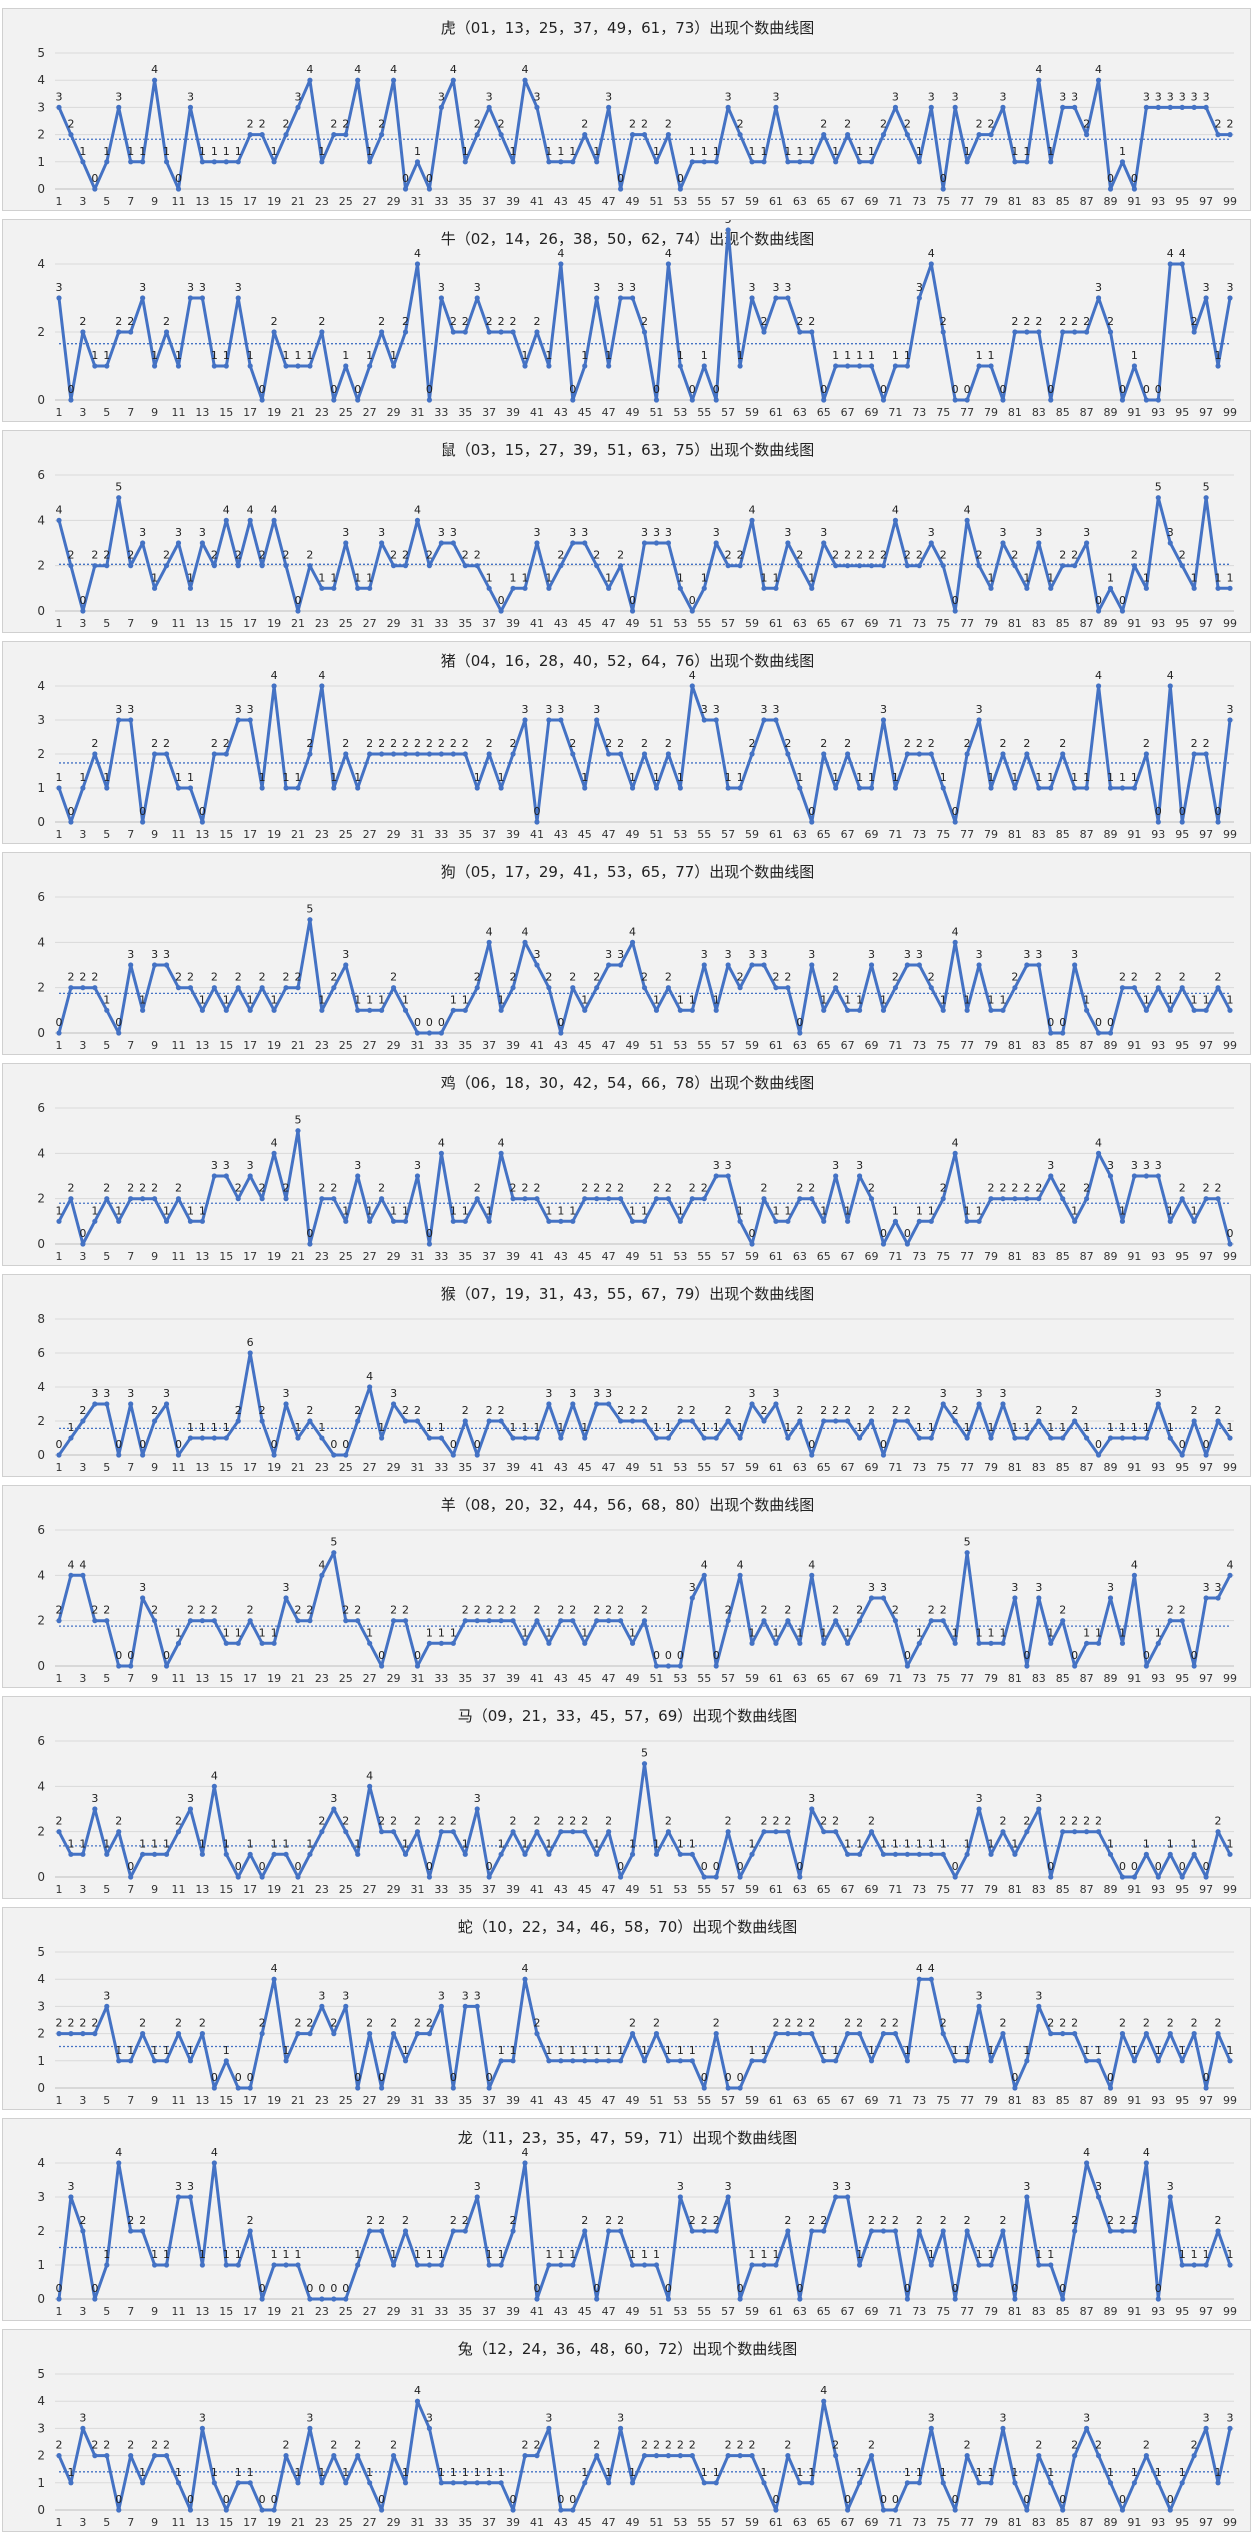  Describe the element at coordinates (728, 623) in the screenshot. I see `x-tick-label: 57` at that location.